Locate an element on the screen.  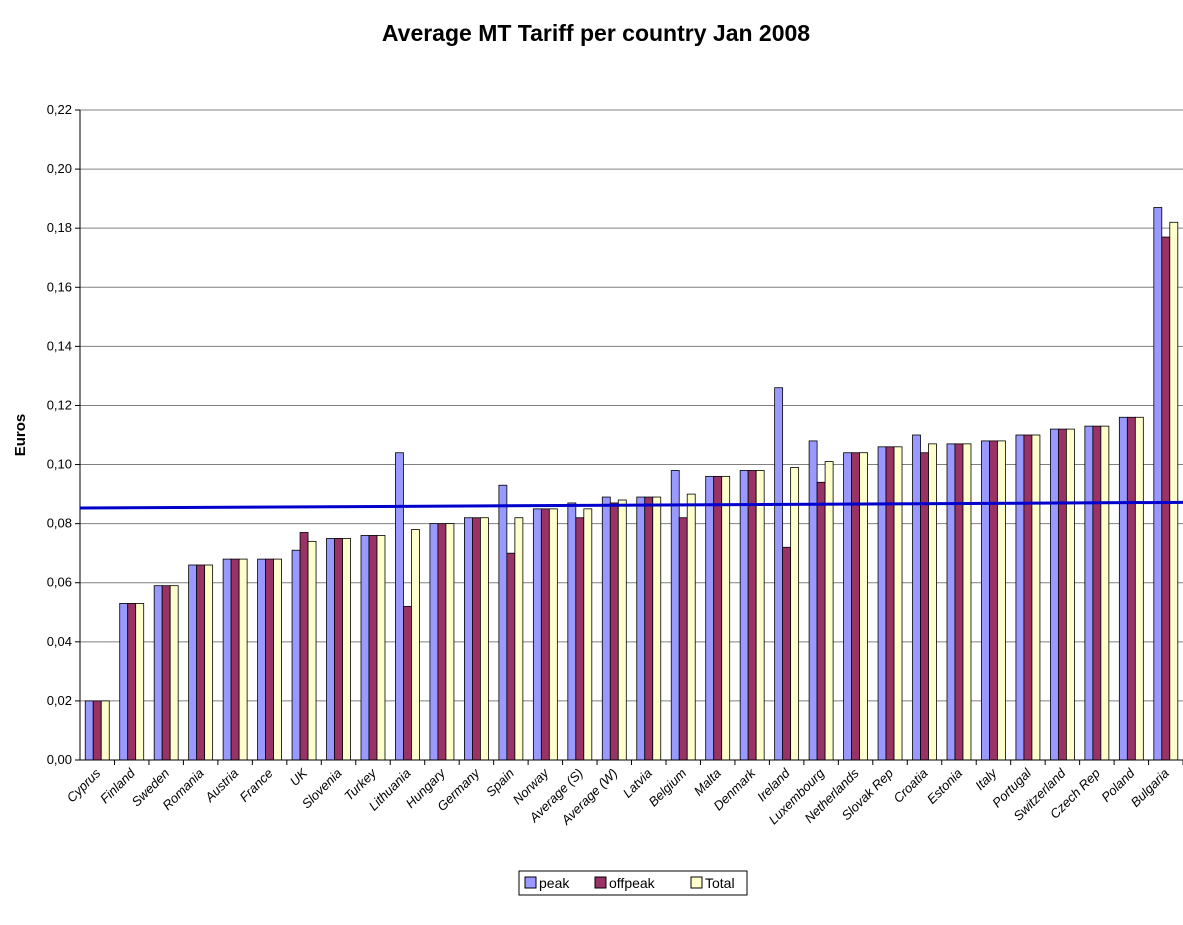
legend-label-offpeak: offpeak is located at coordinates (632, 883).